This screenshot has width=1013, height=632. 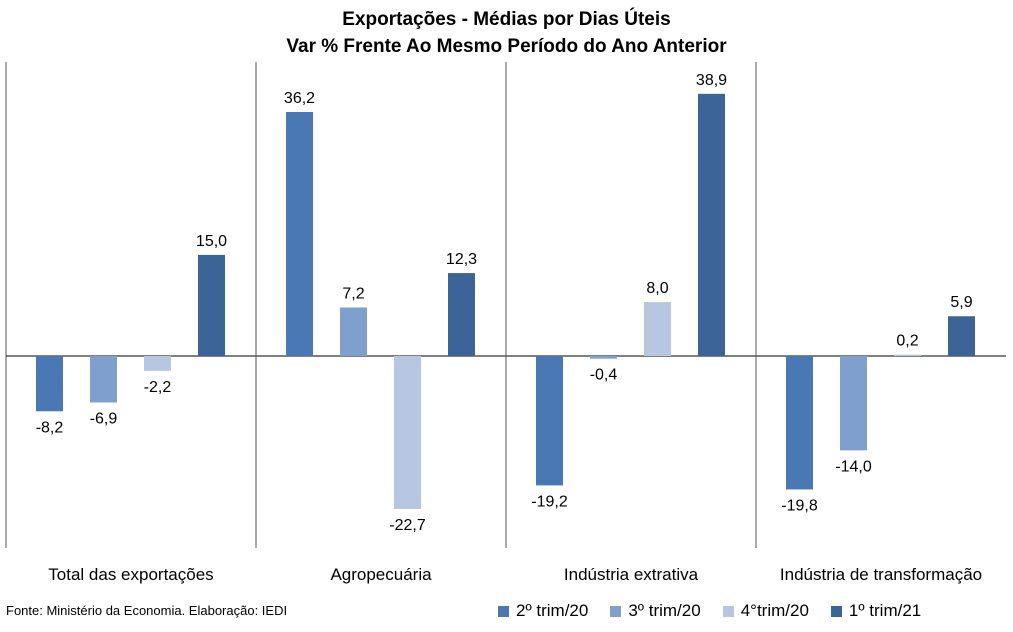 What do you see at coordinates (407, 525) in the screenshot?
I see `data-label: -22,7` at bounding box center [407, 525].